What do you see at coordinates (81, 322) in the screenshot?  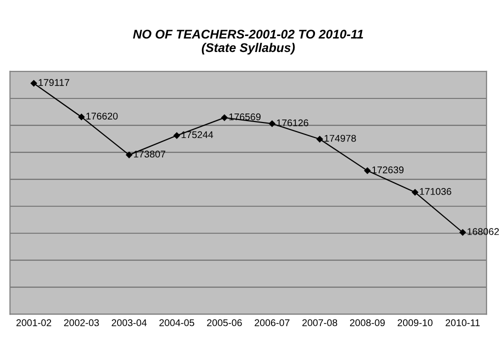 I see `x-tick-label: 2002-03` at bounding box center [81, 322].